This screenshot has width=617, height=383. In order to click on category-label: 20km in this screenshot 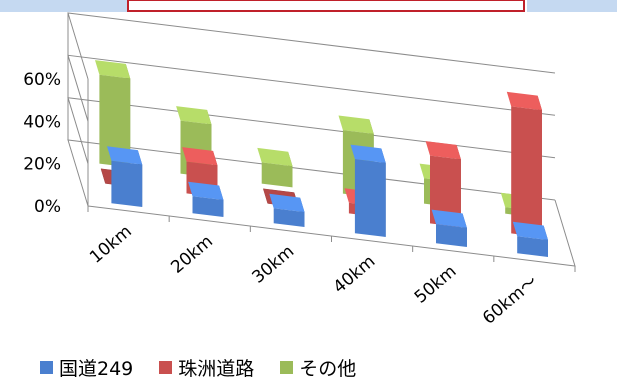, I will do `click(192, 255)`.